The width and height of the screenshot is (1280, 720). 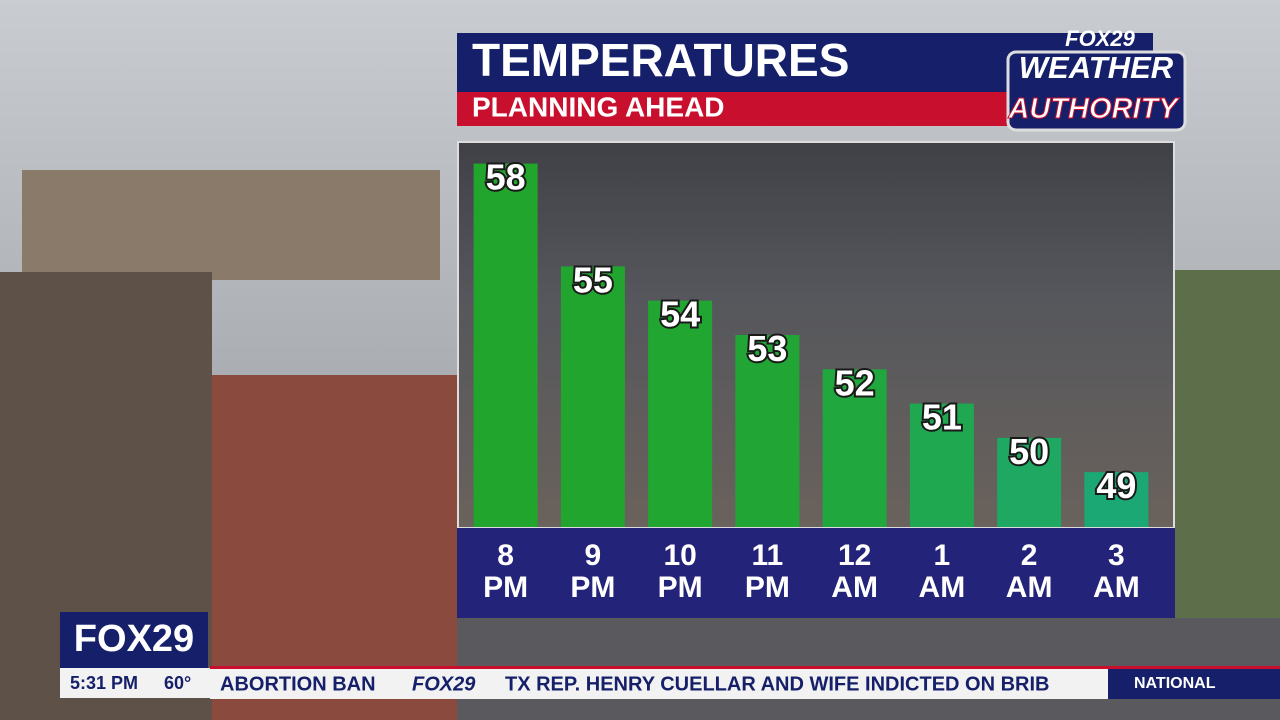 I want to click on trees, so click(x=1225, y=465).